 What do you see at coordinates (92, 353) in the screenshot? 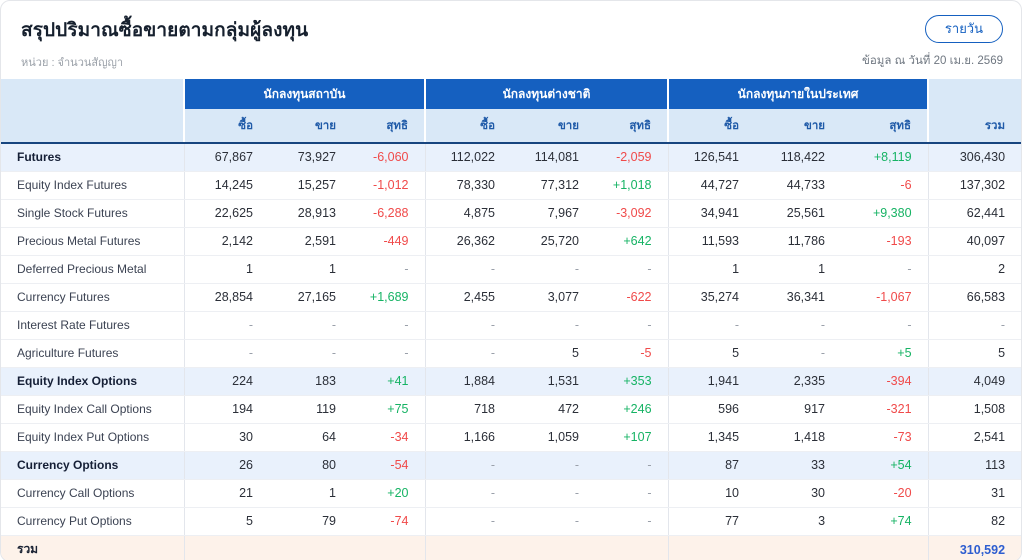
I see `row-label: Agriculture Futures` at bounding box center [92, 353].